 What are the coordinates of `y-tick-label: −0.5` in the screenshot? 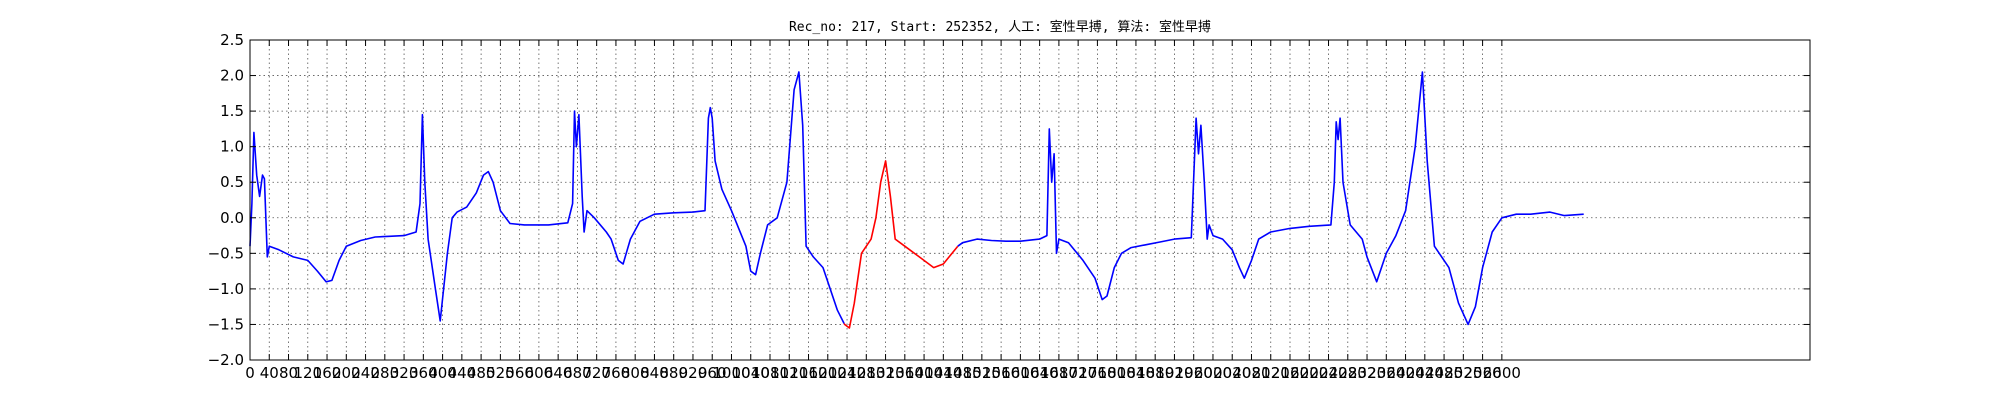 It's located at (226, 253).